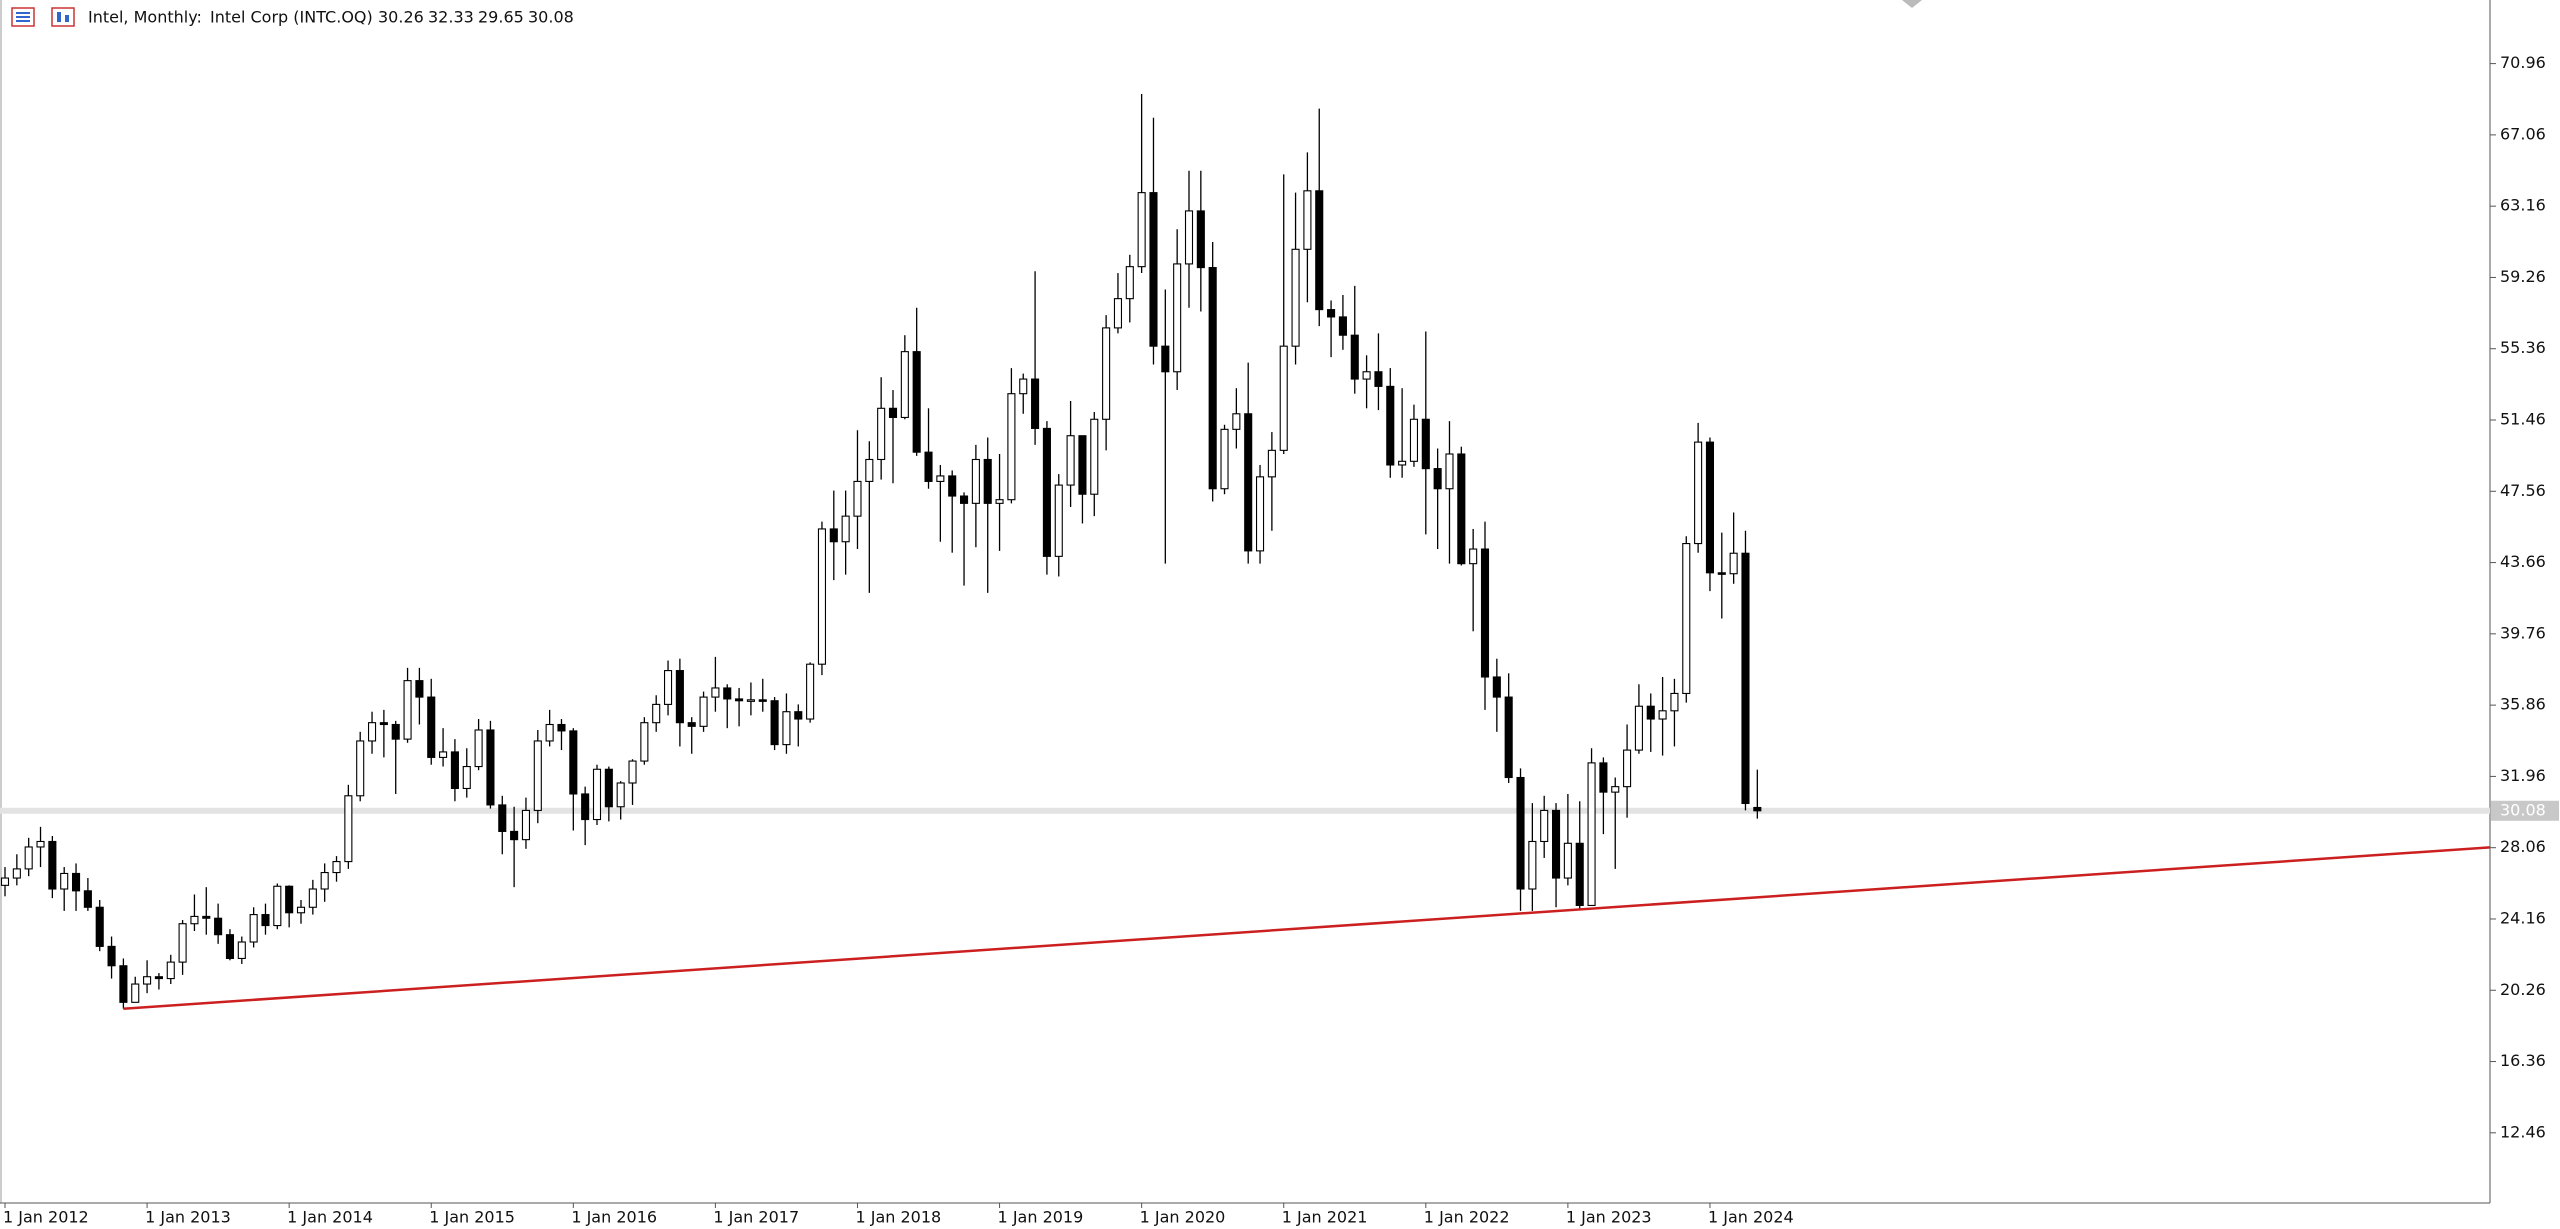 This screenshot has height=1229, width=2560. I want to click on y-tick-label: 24.16, so click(2523, 917).